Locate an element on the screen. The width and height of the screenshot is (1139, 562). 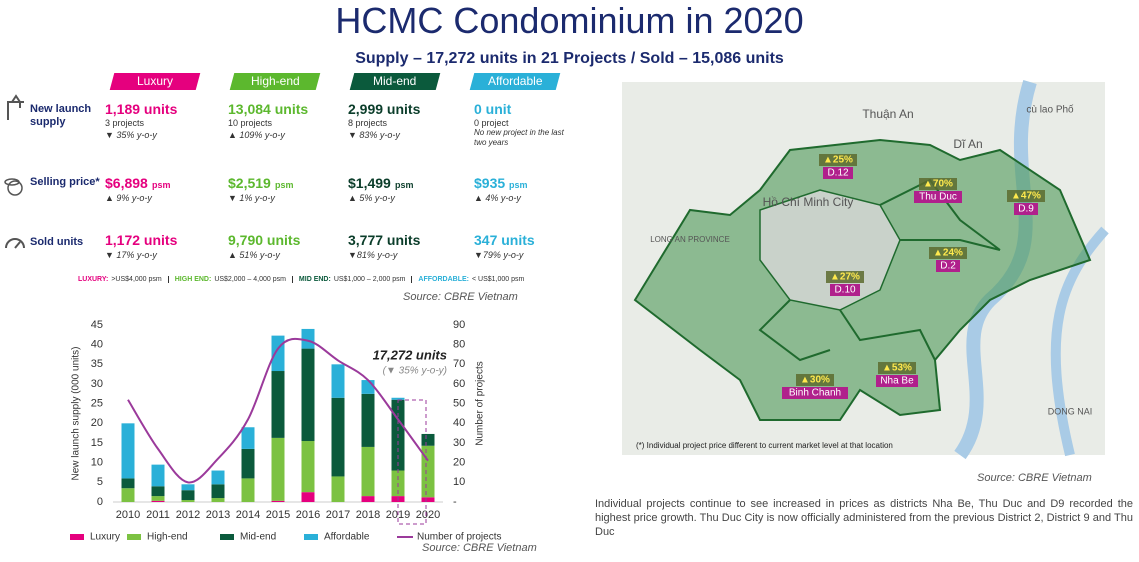
price-change: ▼ 1% y-o-y is located at coordinates (251, 198).